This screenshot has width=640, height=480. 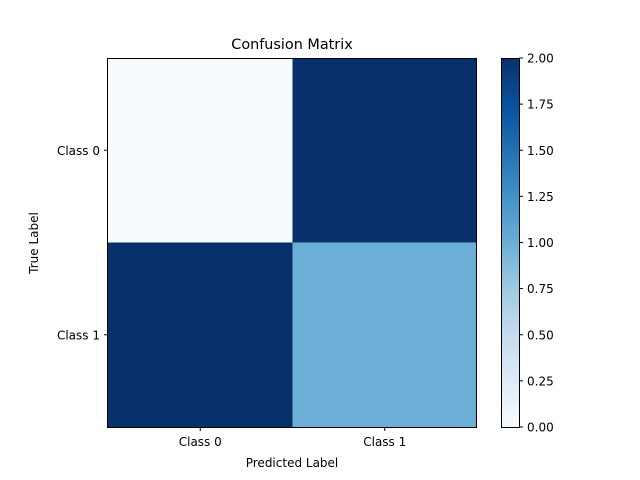 I want to click on colorbar-tick-label: 0.50, so click(x=540, y=335).